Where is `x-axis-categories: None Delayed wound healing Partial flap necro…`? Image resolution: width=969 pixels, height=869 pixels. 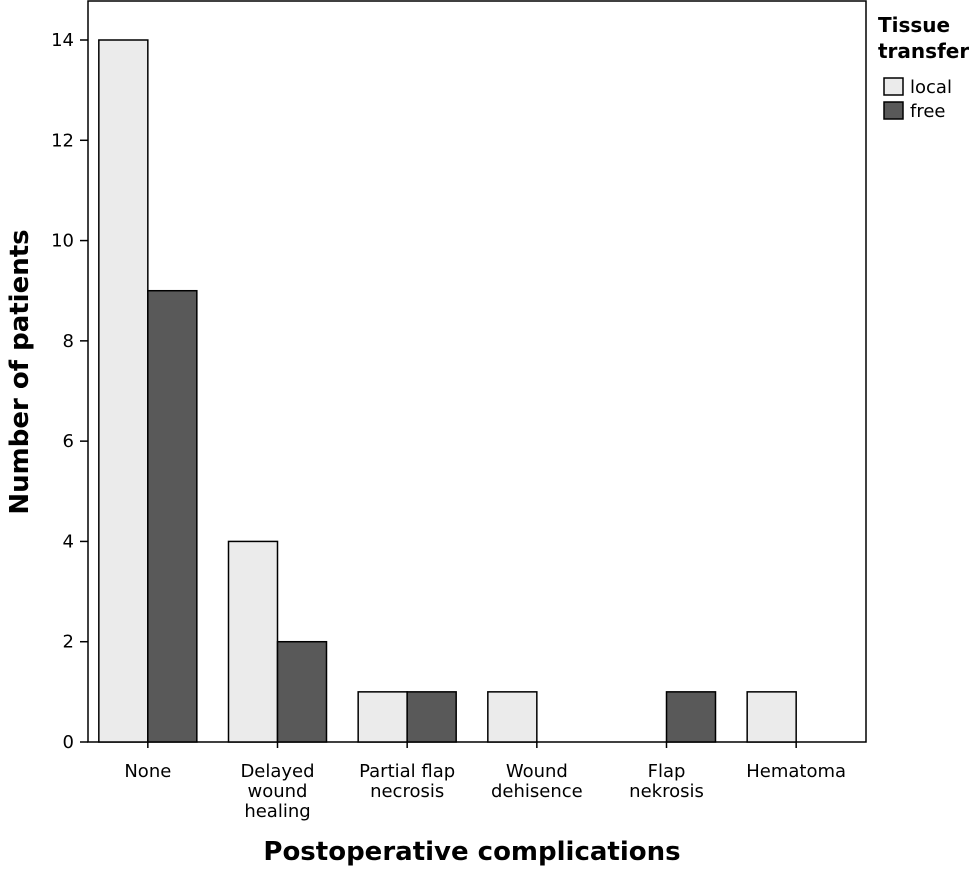
x-axis-categories: None Delayed wound healing Partial flap necro… is located at coordinates (485, 782).